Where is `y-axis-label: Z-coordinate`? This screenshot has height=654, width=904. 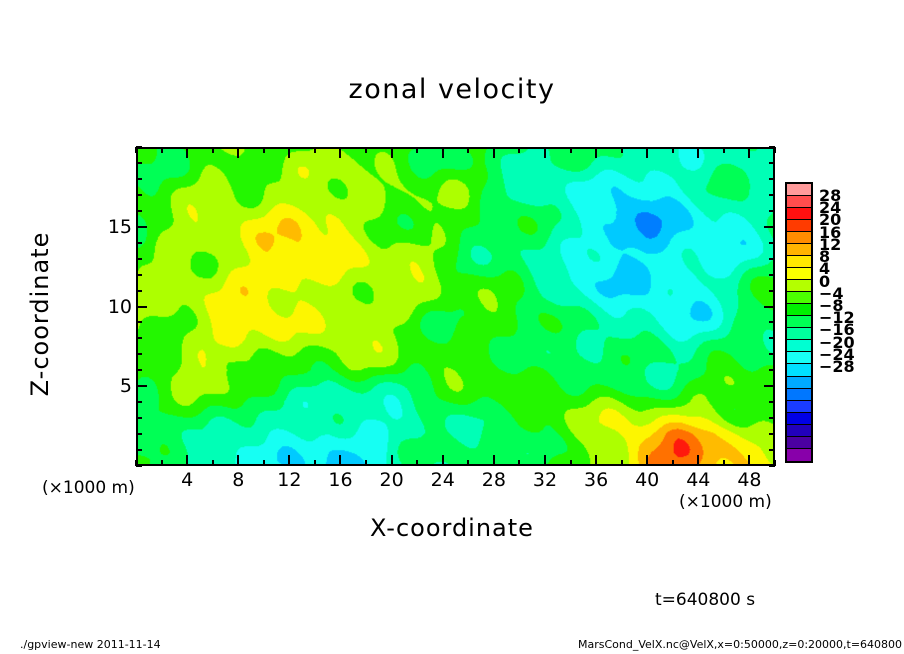
y-axis-label: Z-coordinate is located at coordinates (40, 314).